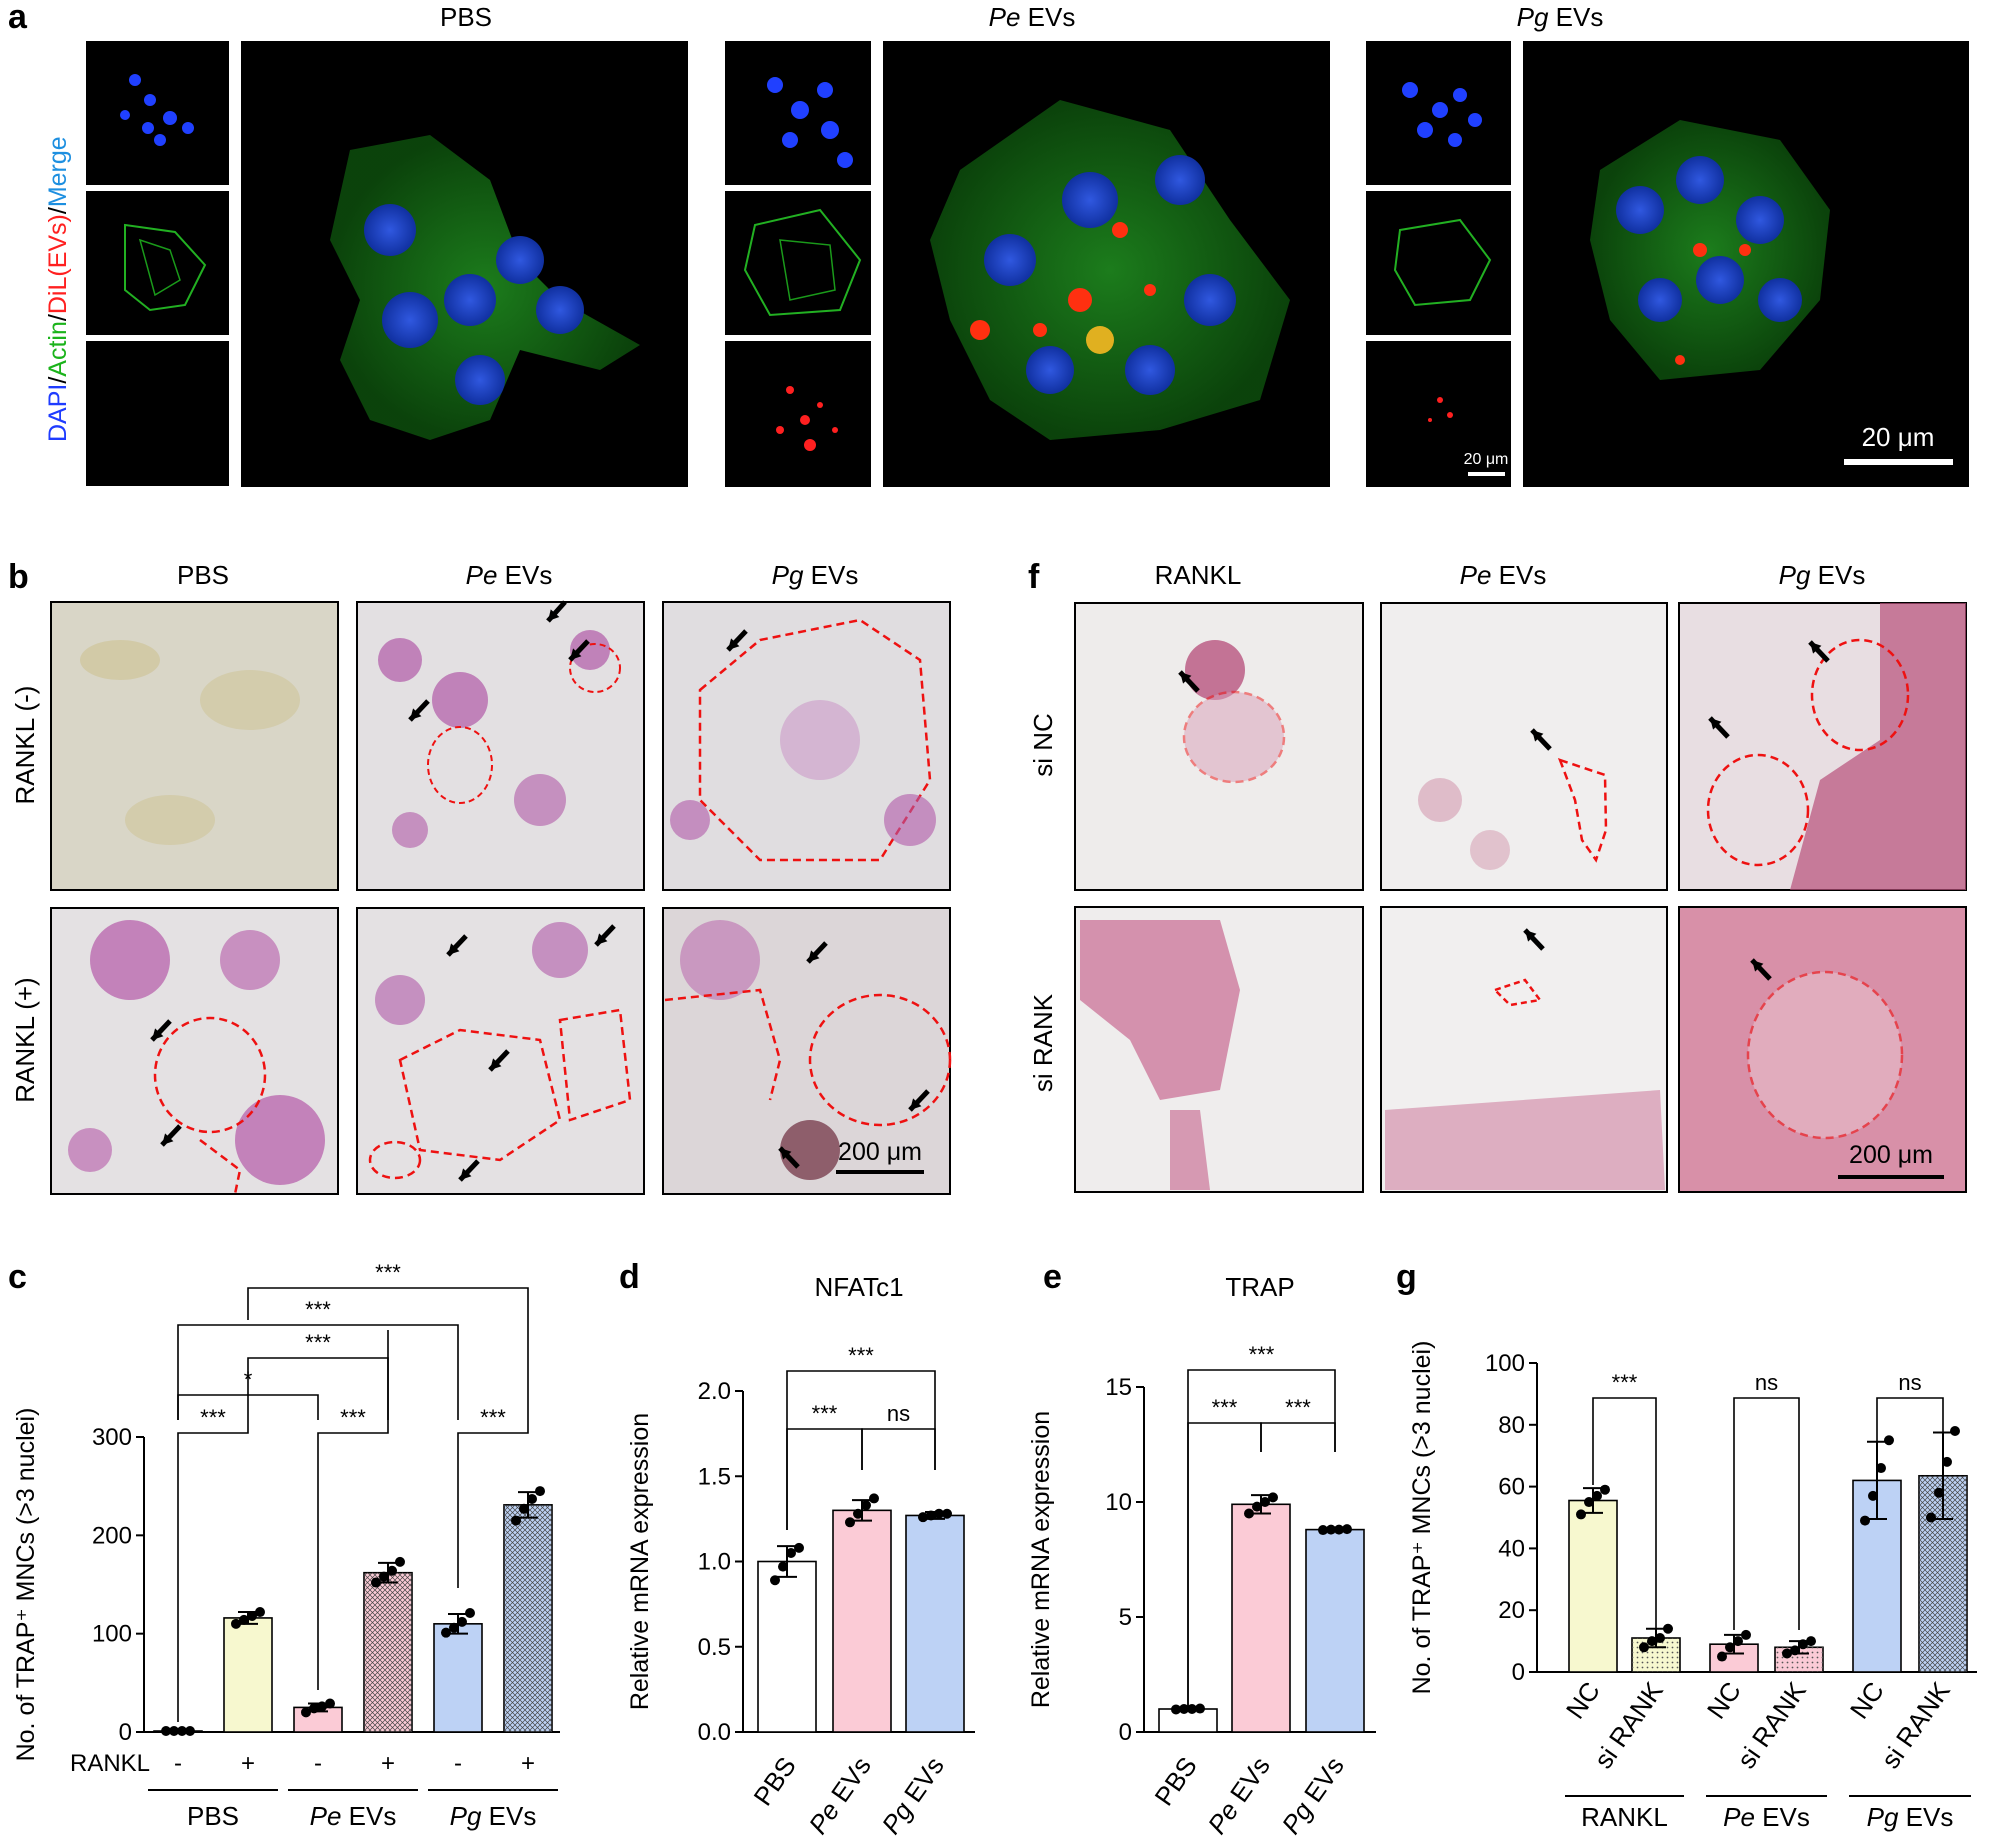  I want to click on stain-actin: Actin, so click(58, 349).